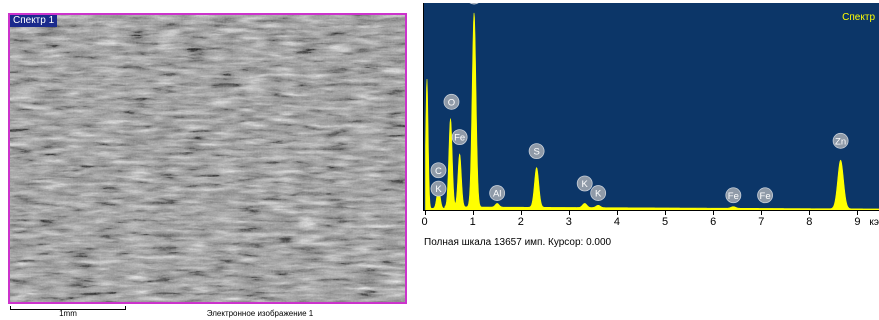  Describe the element at coordinates (809, 222) in the screenshot. I see `x-tick-label-8: 8` at that location.